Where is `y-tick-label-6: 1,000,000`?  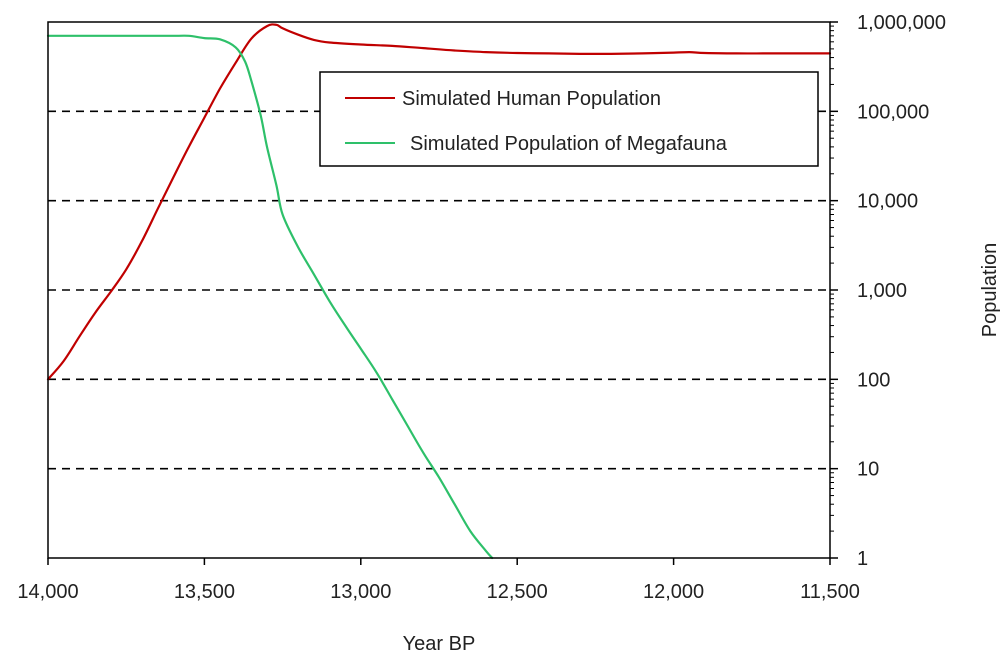 y-tick-label-6: 1,000,000 is located at coordinates (901, 23).